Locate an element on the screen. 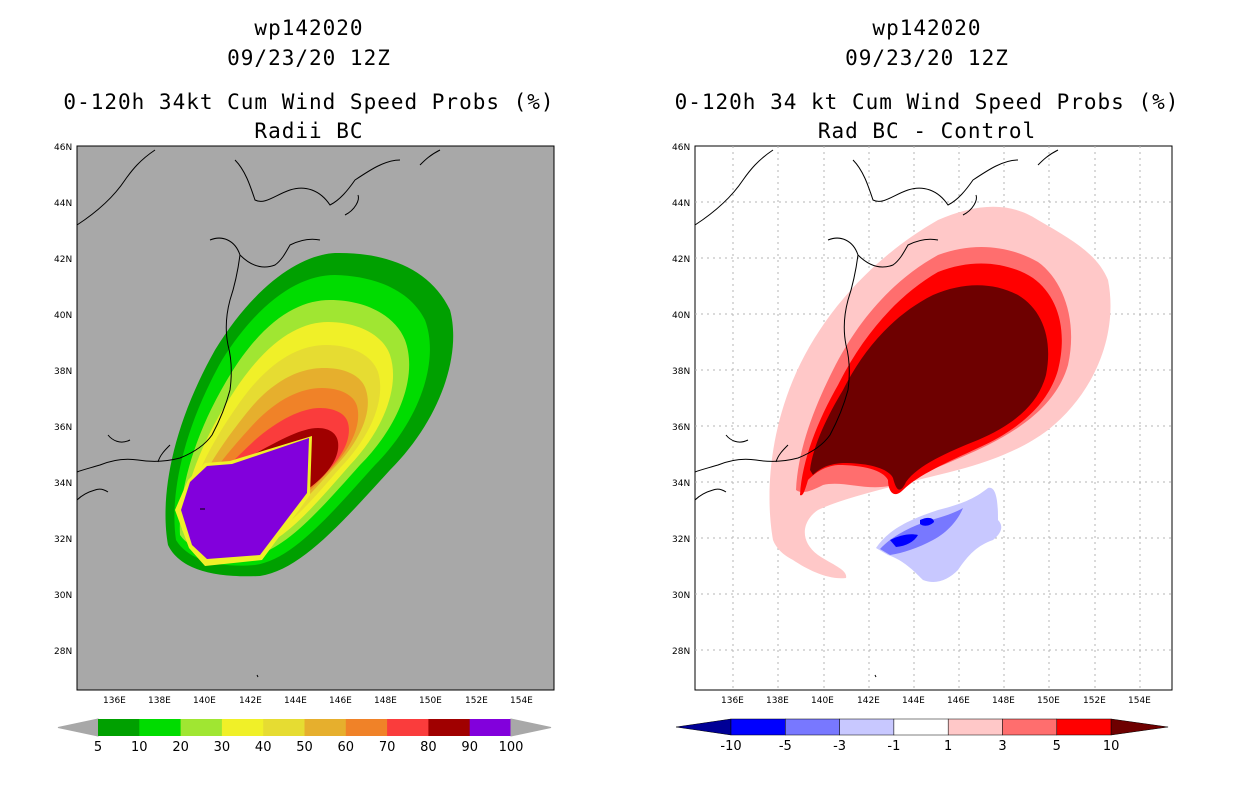 This screenshot has width=1236, height=800. left-lon-label: 140E is located at coordinates (204, 701).